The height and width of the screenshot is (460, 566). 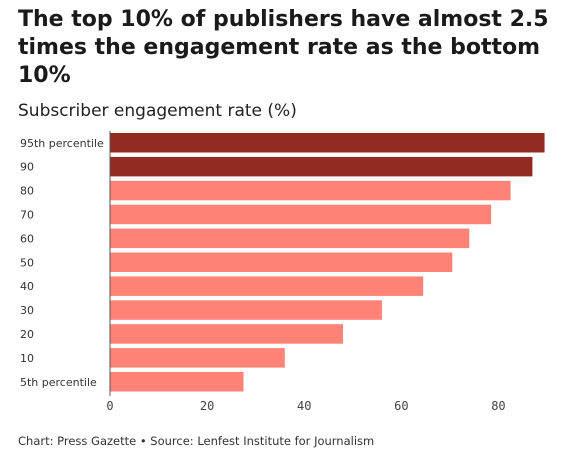 I want to click on category-label-11: 5th percentile, so click(x=58, y=382).